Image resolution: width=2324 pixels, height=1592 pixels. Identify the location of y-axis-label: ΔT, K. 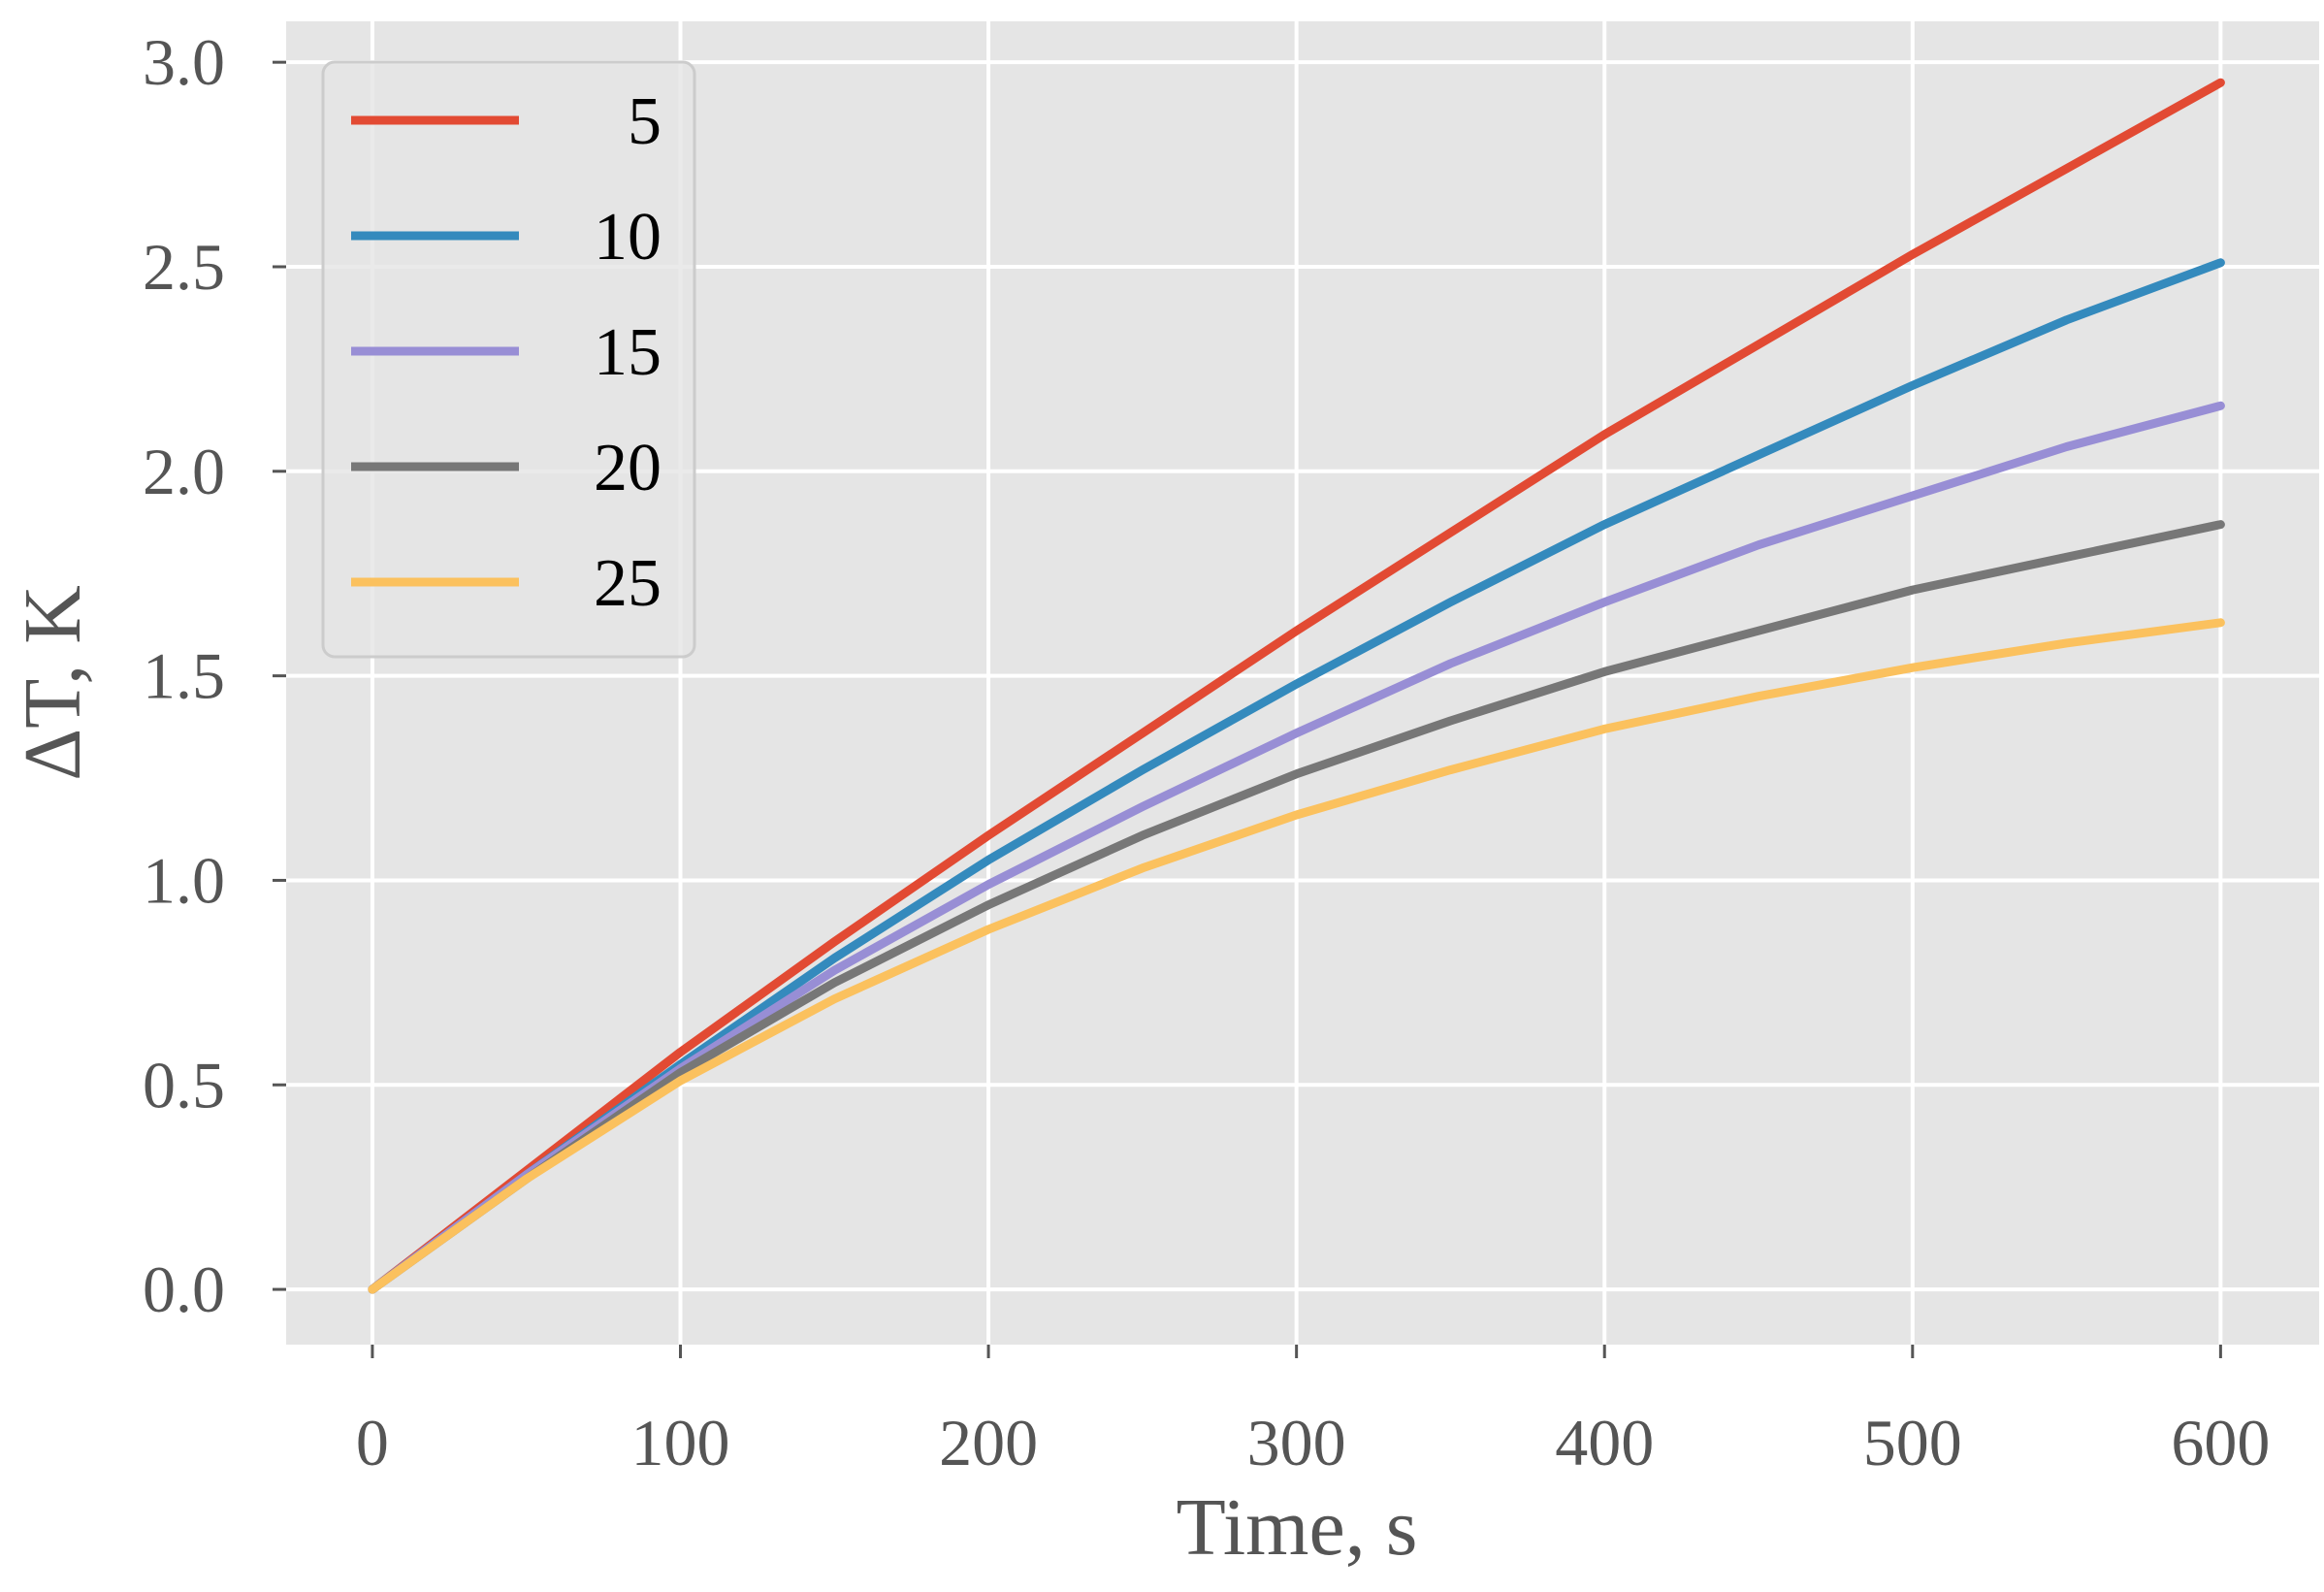
(53, 683).